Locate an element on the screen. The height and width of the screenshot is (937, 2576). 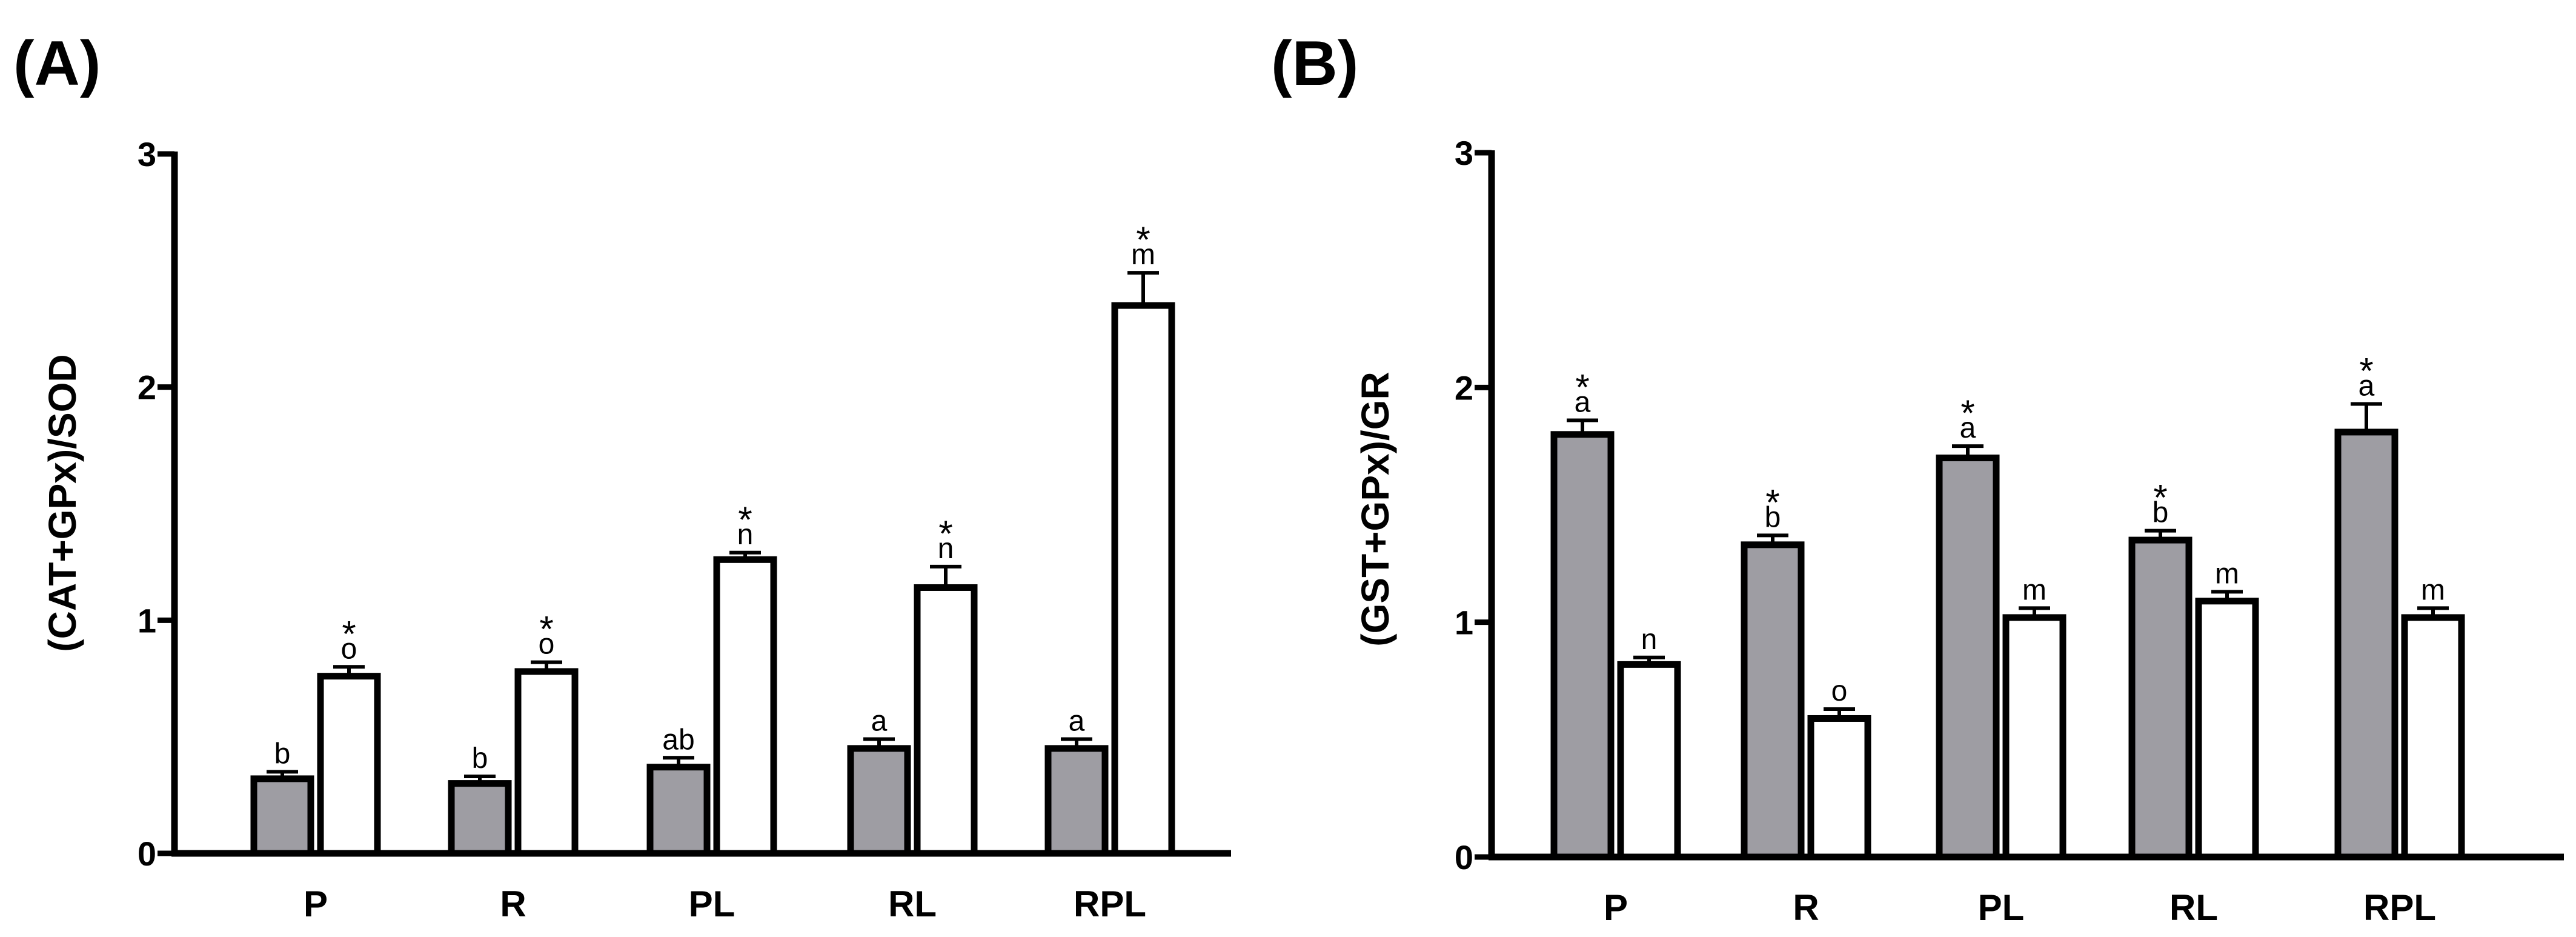
panel-a-bar-white-rpl is located at coordinates (1143, 579).